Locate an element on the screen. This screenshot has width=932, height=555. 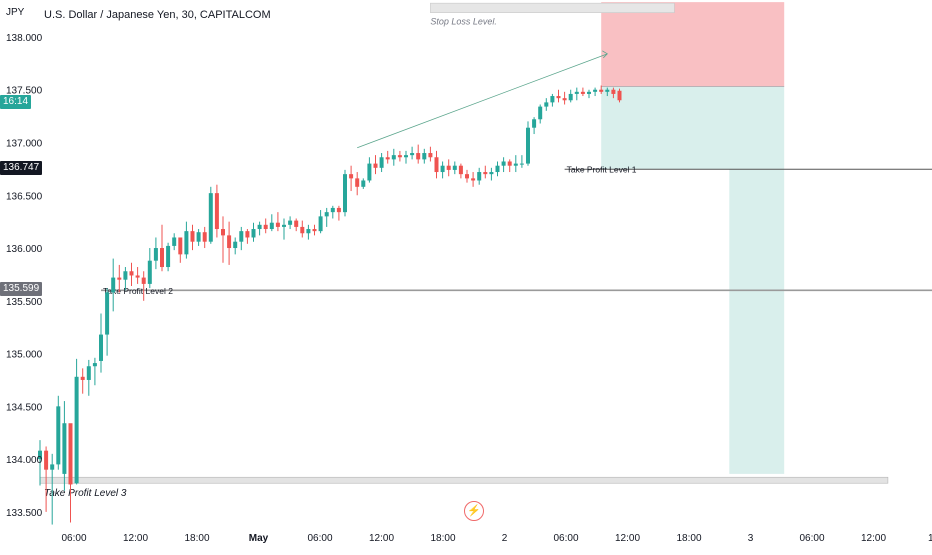
y-tick-label: 137.000 is located at coordinates (24, 143).